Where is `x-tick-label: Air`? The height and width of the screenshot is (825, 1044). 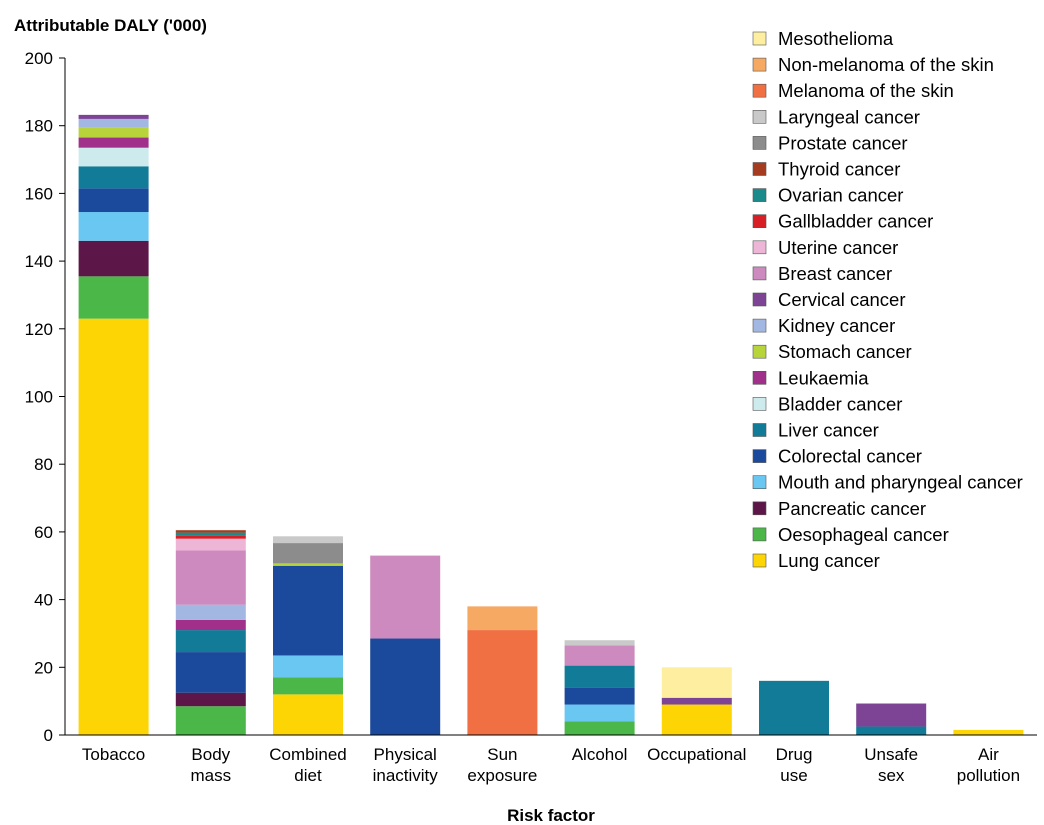 x-tick-label: Air is located at coordinates (988, 754).